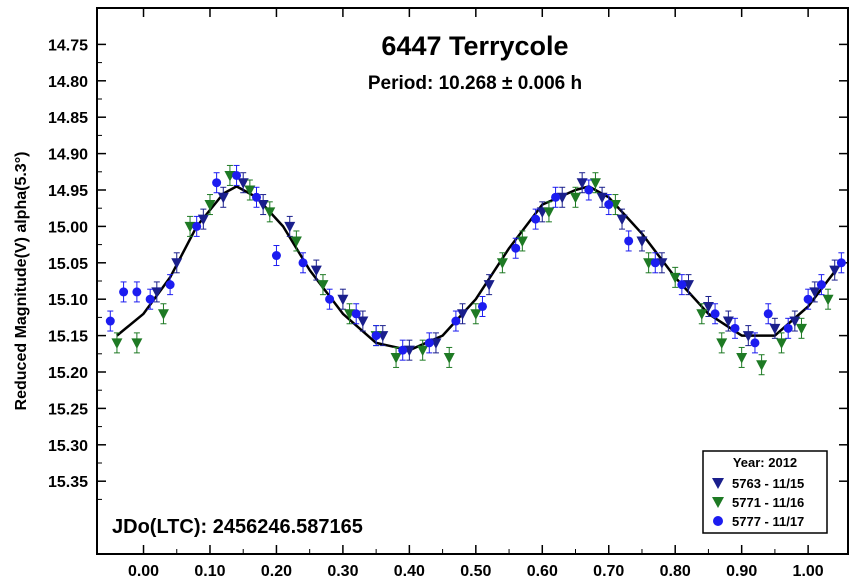  What do you see at coordinates (808, 571) in the screenshot?
I see `x-tick-label: 1.00` at bounding box center [808, 571].